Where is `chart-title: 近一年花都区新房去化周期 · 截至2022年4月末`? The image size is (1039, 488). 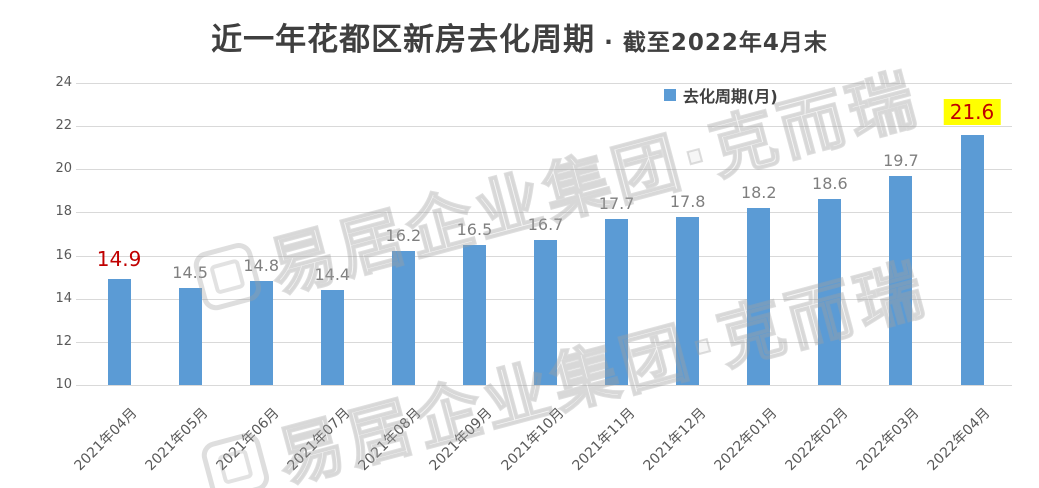
chart-title: 近一年花都区新房去化周期 · 截至2022年4月末 is located at coordinates (519, 36).